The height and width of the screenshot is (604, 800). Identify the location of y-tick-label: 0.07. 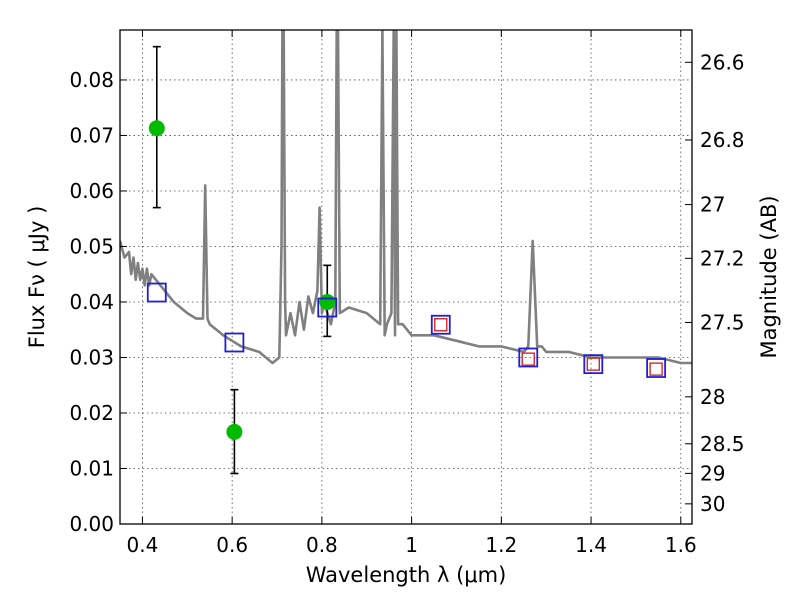
(91, 135).